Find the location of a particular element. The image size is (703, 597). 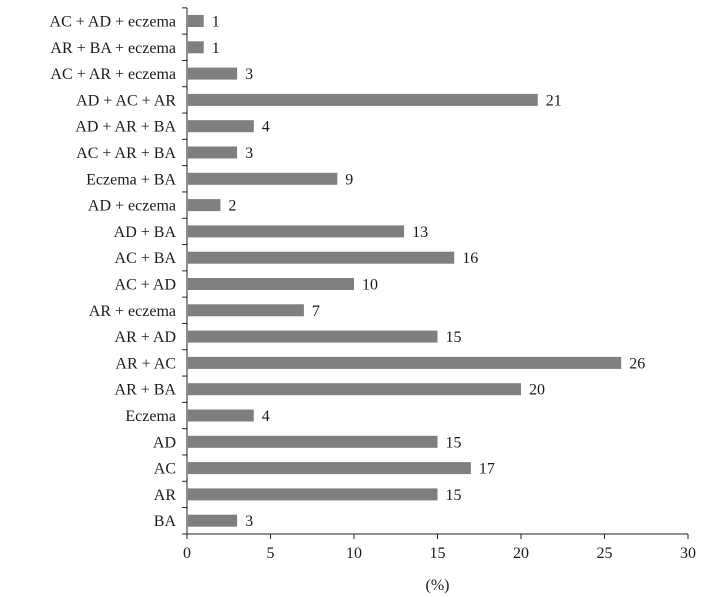

category-label: AR + AD is located at coordinates (145, 337).